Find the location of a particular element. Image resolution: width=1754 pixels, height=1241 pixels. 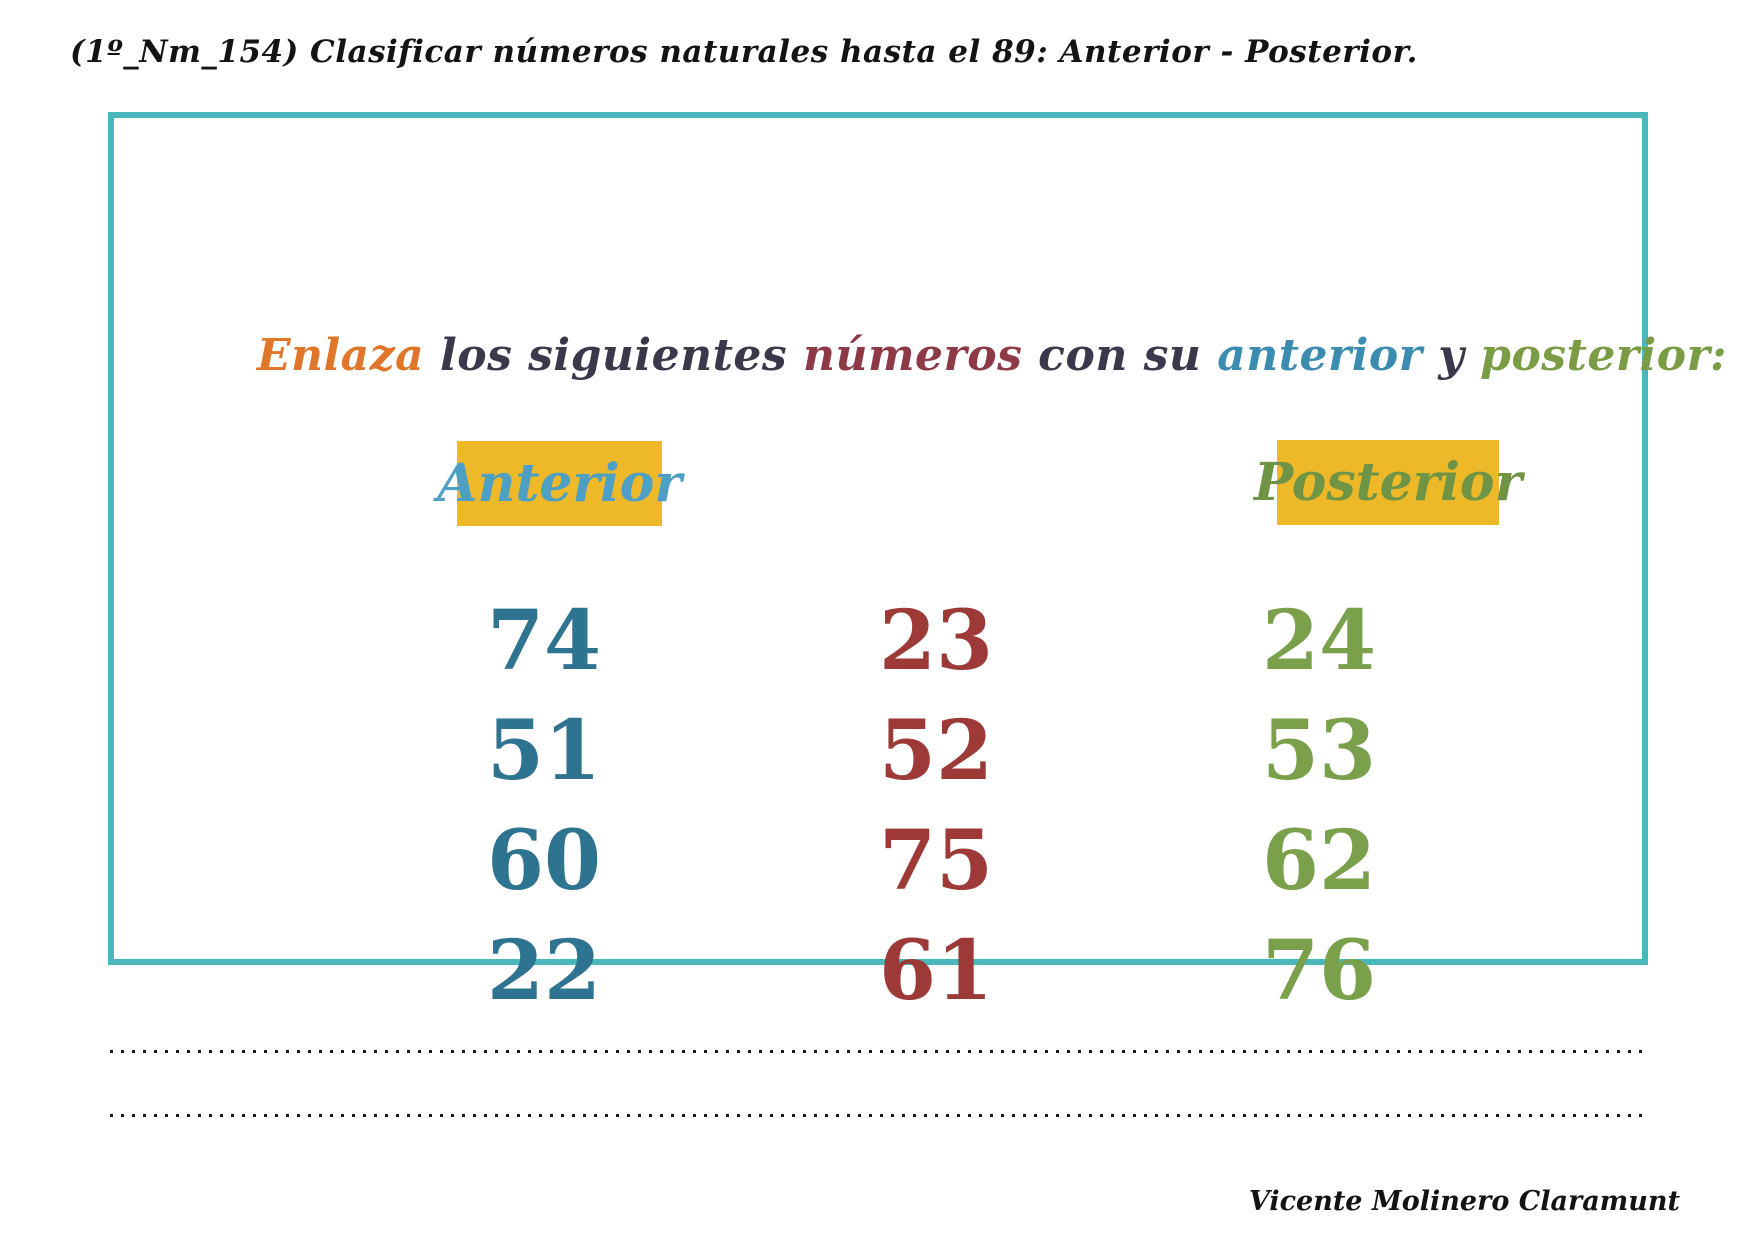

number-cell: 75 is located at coordinates (936, 861).